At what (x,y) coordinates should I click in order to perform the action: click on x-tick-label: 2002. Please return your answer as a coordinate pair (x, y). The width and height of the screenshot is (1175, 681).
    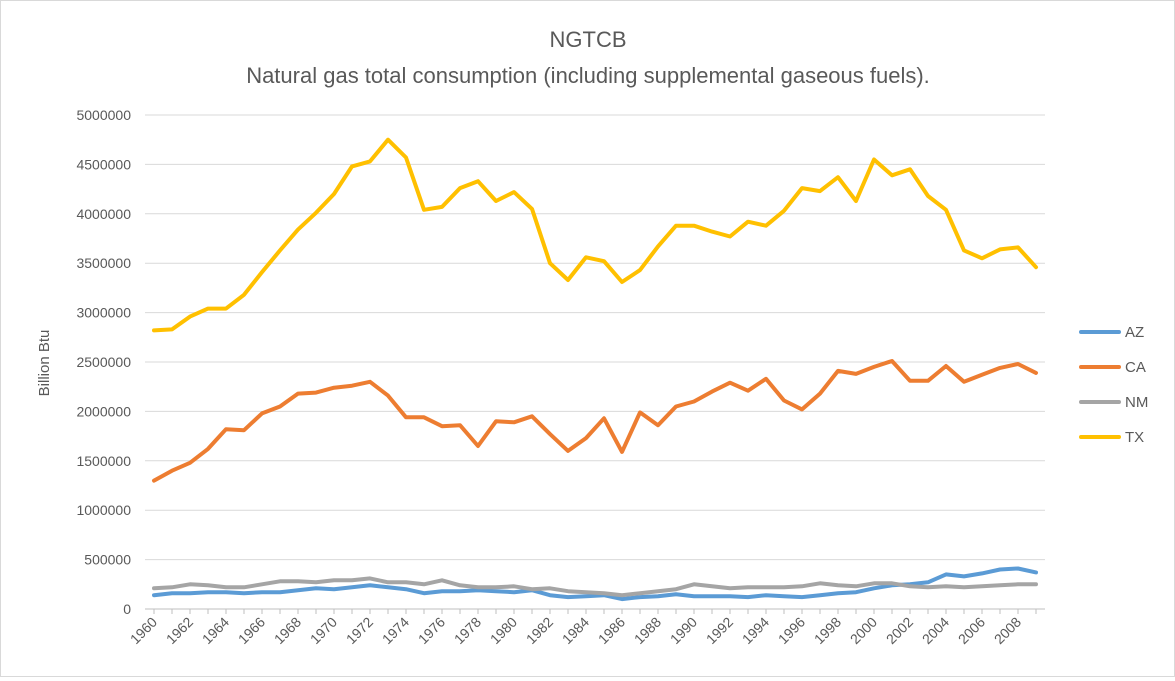
    Looking at the image, I should click on (899, 630).